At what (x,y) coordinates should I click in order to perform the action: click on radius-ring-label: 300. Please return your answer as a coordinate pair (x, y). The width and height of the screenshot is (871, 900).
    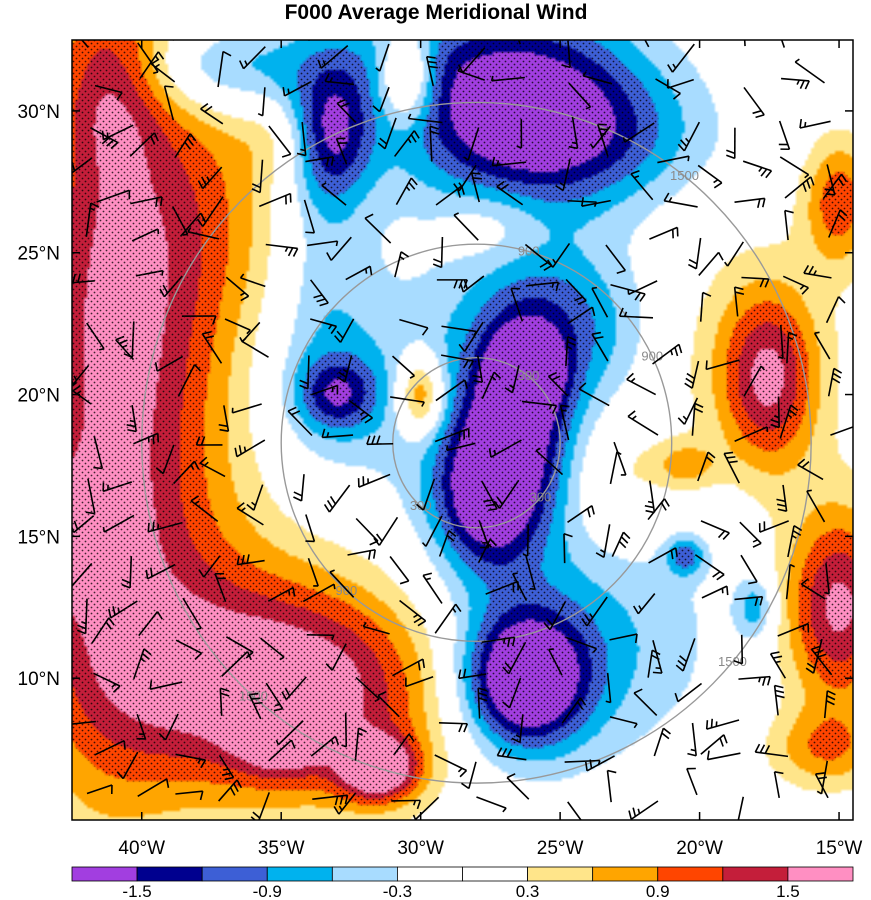
    Looking at the image, I should click on (421, 505).